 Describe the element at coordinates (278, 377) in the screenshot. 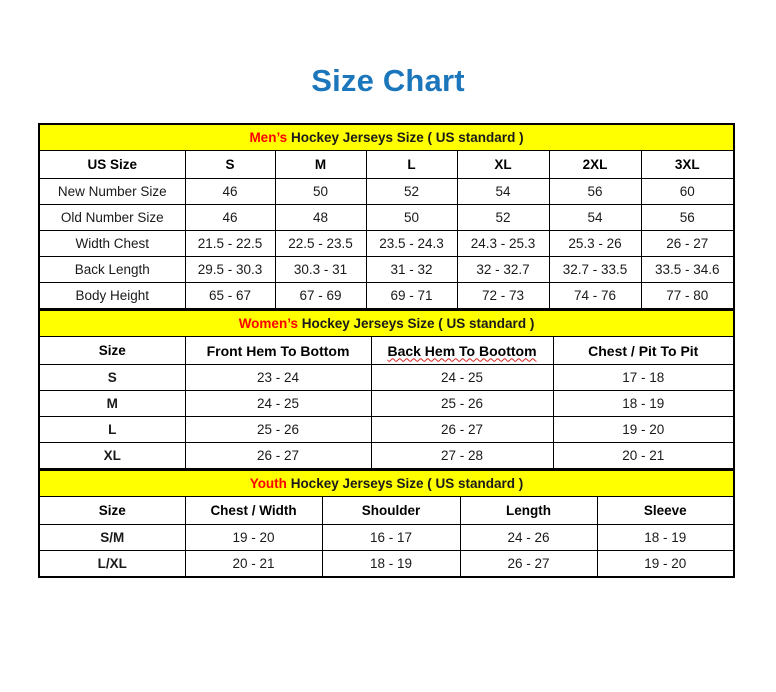

I see `womens-cell-0-0: 23 - 24` at that location.